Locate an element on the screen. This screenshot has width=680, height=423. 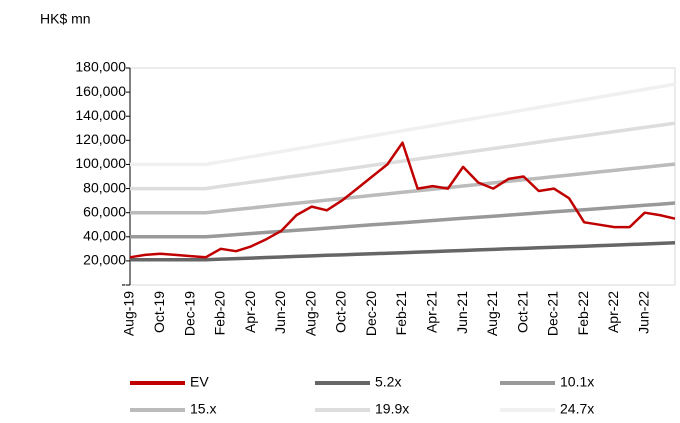
x-tick-label: Aug-19 is located at coordinates (129, 313).